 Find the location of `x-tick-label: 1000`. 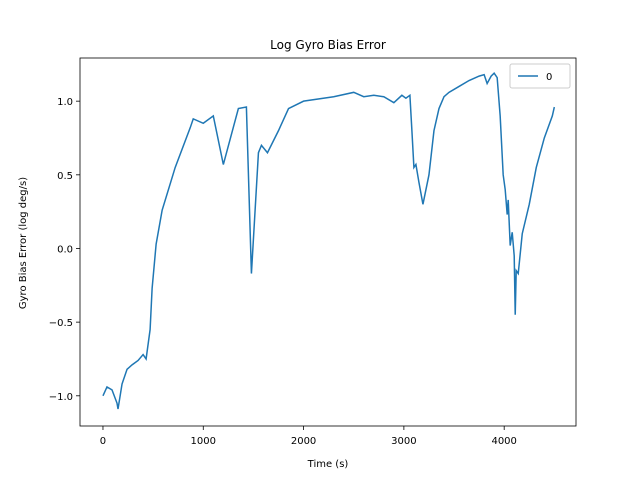

x-tick-label: 1000 is located at coordinates (203, 441).